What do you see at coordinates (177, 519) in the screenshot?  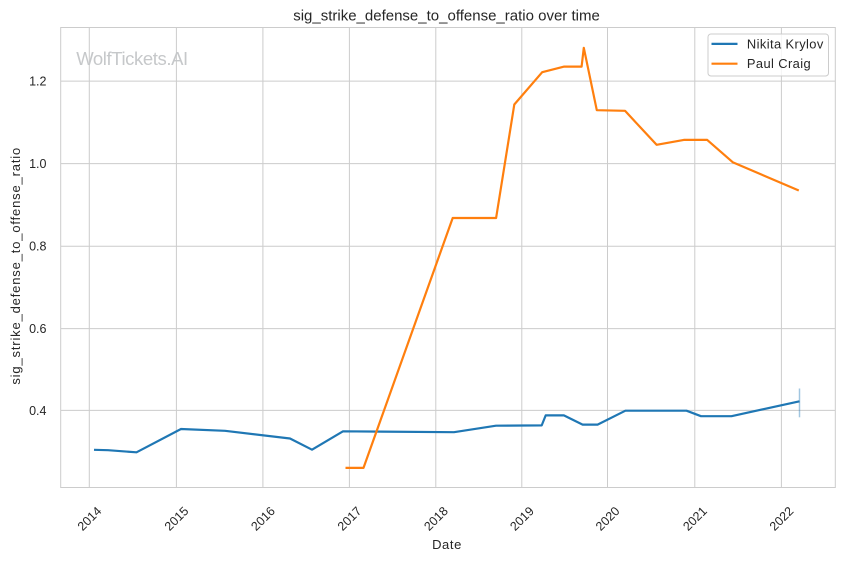 I see `svg-text: 2015` at bounding box center [177, 519].